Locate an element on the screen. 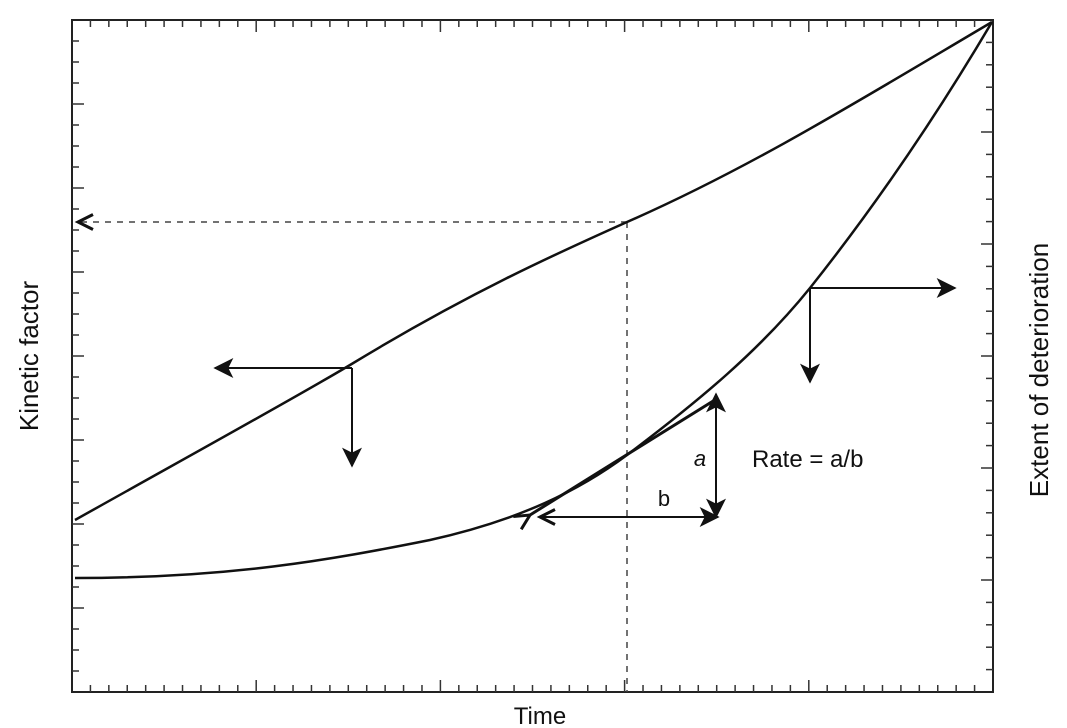 The image size is (1067, 728). a-label: a is located at coordinates (700, 458).